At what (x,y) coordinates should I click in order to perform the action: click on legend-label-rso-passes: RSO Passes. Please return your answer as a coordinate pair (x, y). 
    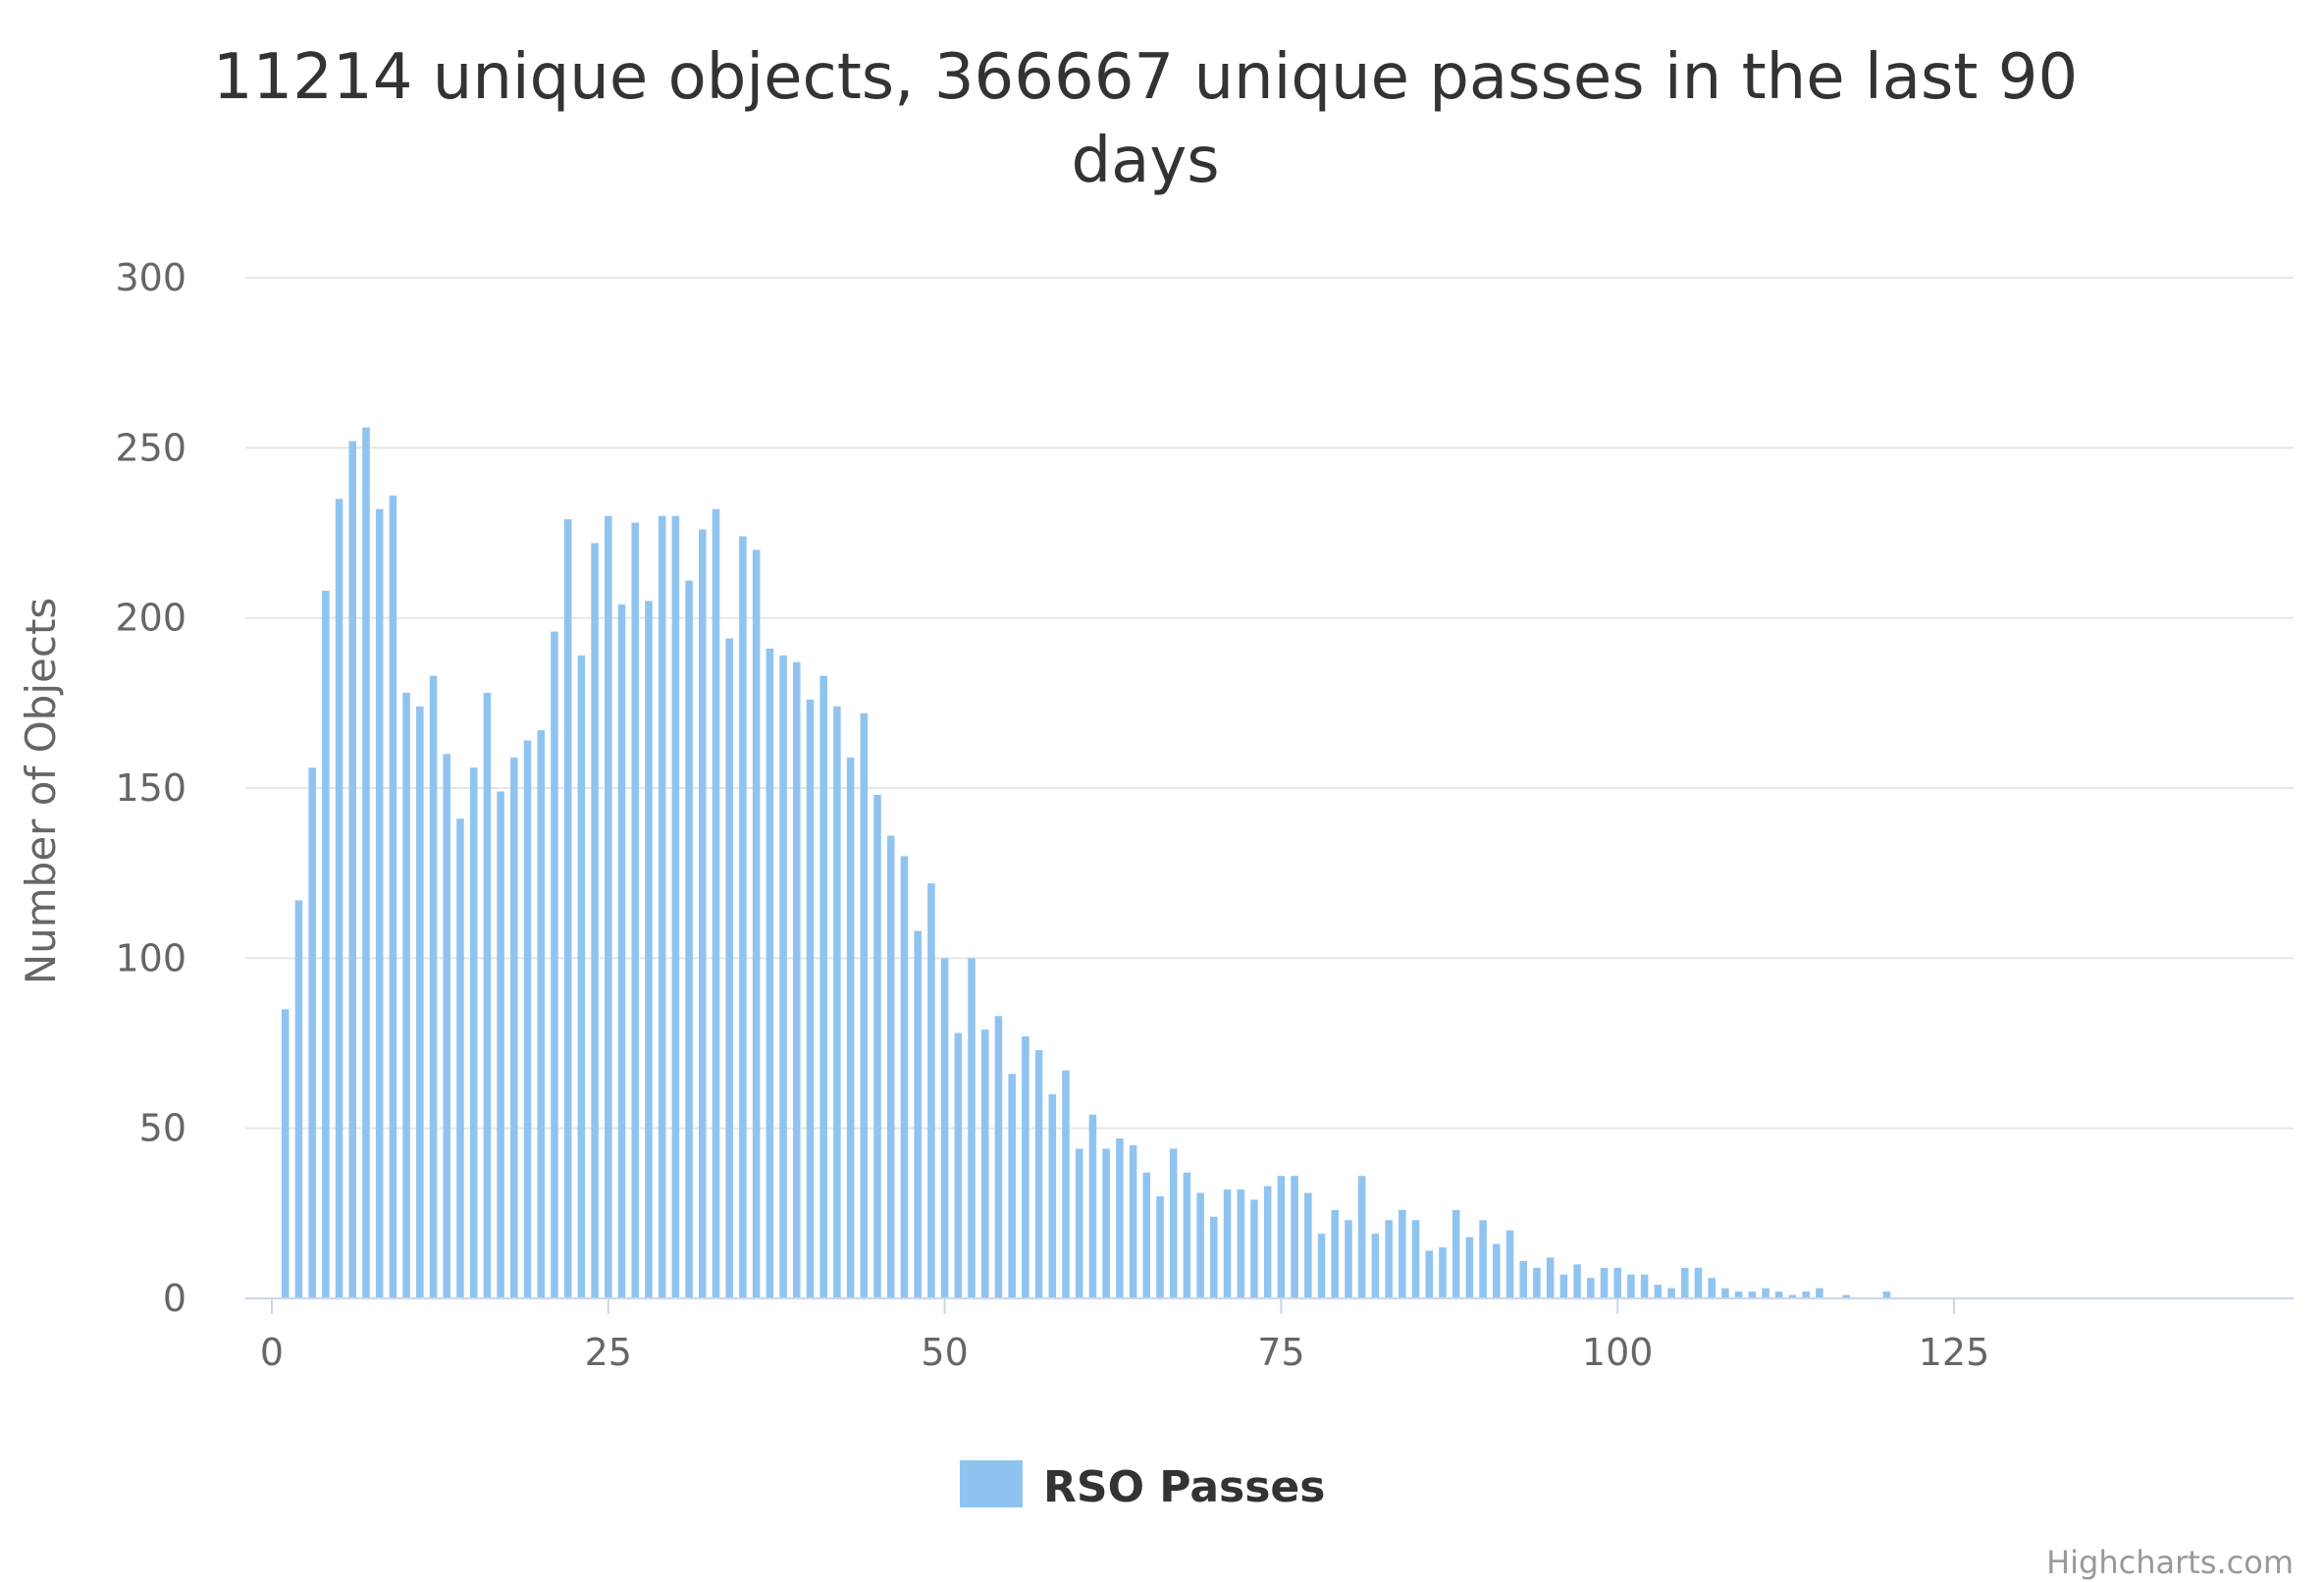
    Looking at the image, I should click on (1184, 1487).